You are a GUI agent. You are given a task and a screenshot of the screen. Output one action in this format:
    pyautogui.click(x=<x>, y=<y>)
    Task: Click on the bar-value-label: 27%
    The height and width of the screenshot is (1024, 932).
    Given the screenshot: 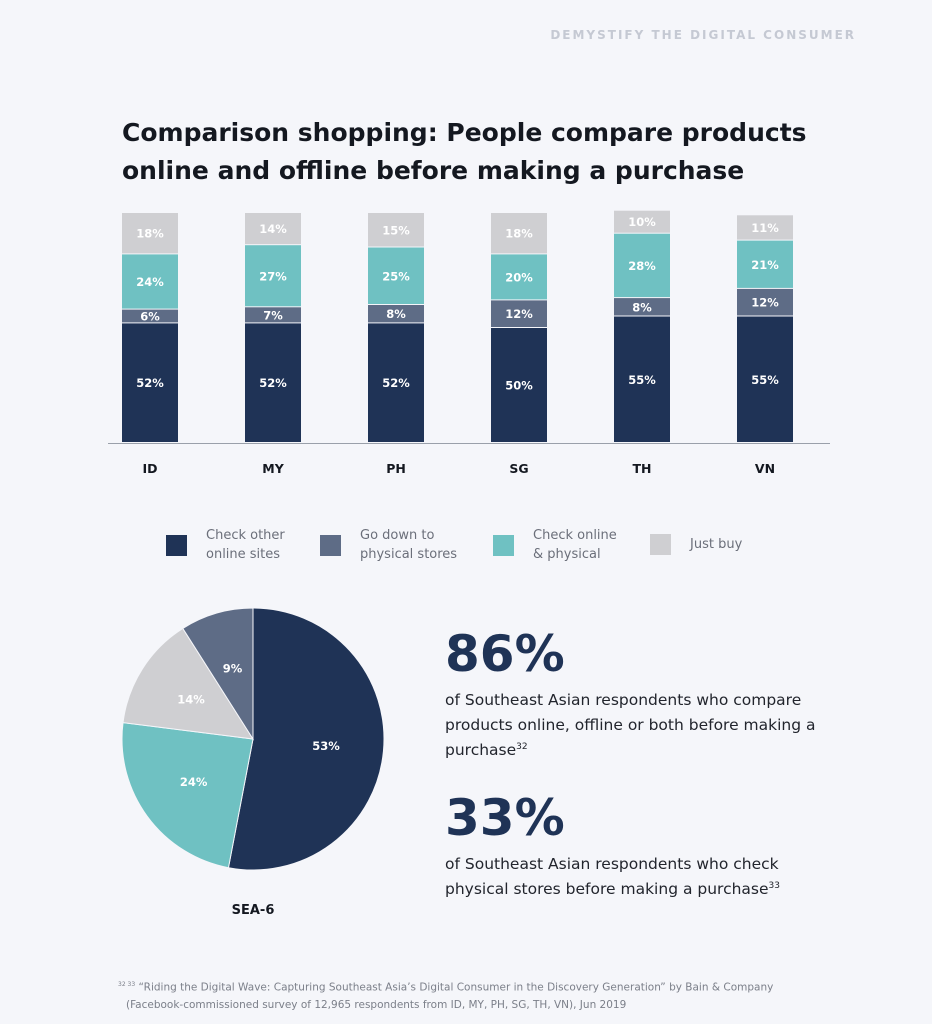 What is the action you would take?
    pyautogui.click(x=273, y=276)
    